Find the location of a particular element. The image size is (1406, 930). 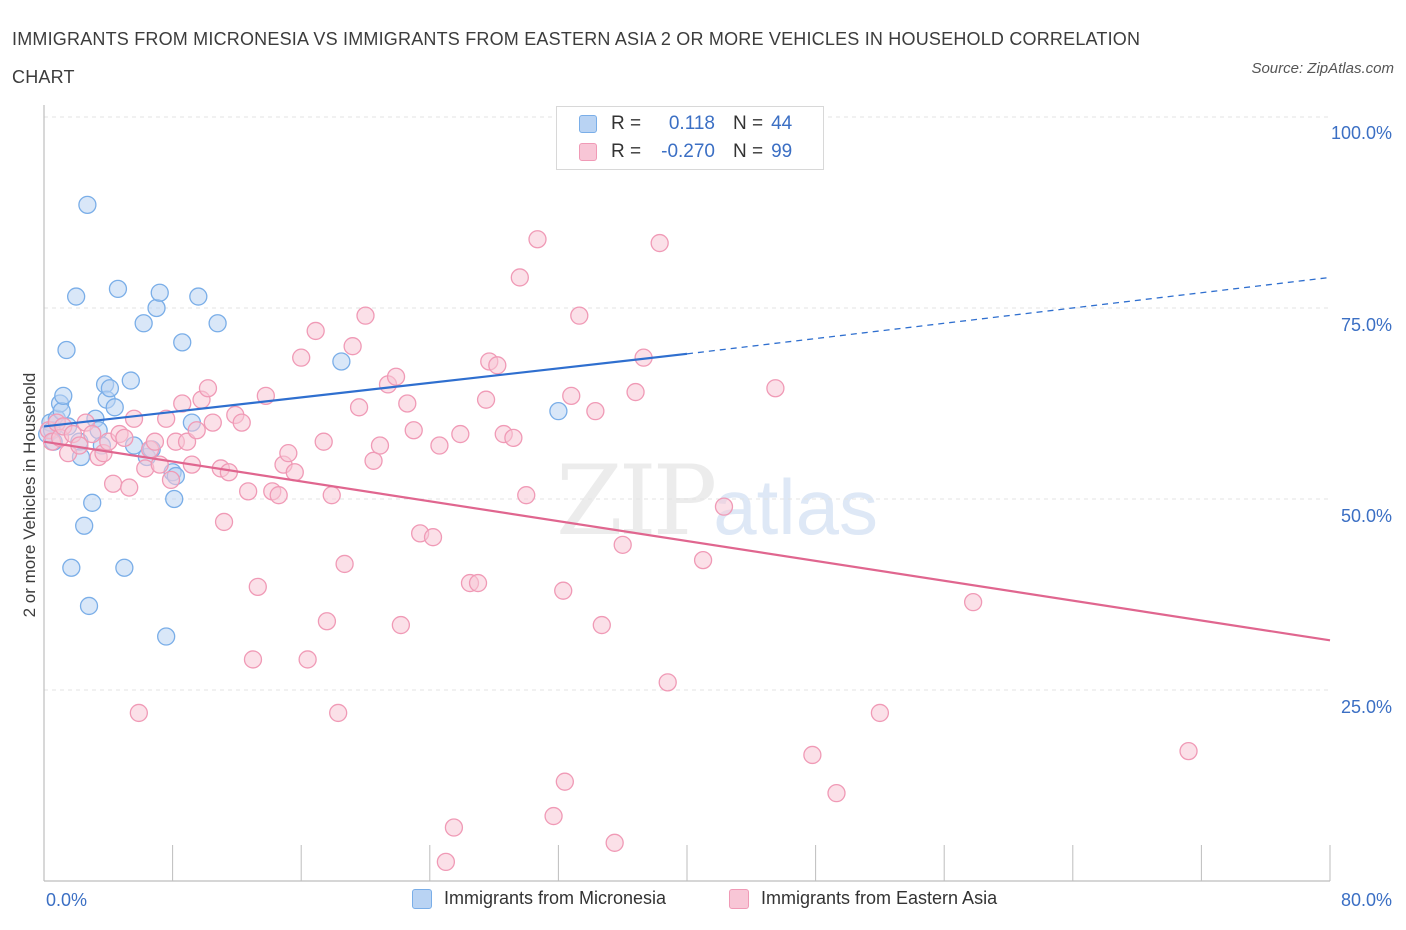

legend-row-eastern-asia: R = -0.270 N = 99 is located at coordinates (685, 152).